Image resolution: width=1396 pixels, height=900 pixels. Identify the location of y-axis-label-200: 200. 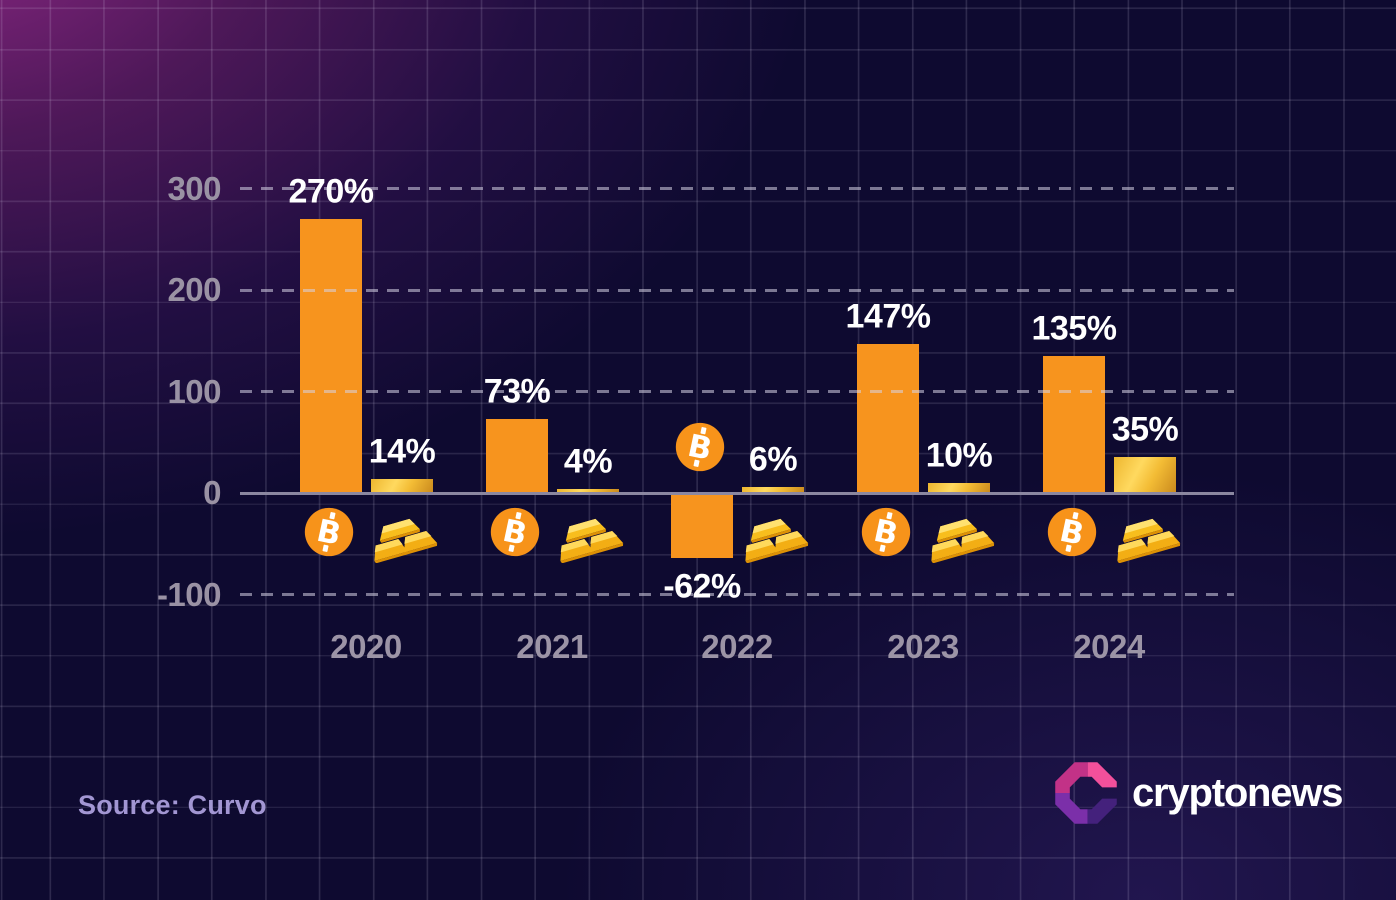
(194, 289).